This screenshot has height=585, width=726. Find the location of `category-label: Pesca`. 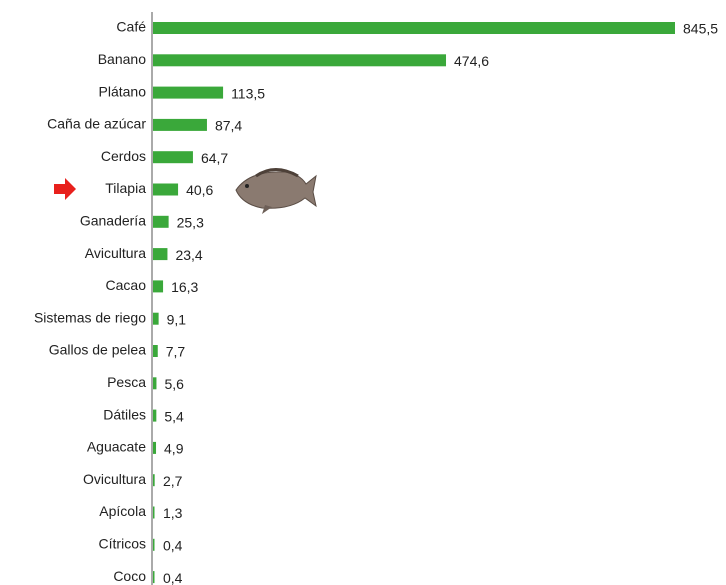

category-label: Pesca is located at coordinates (126, 382).